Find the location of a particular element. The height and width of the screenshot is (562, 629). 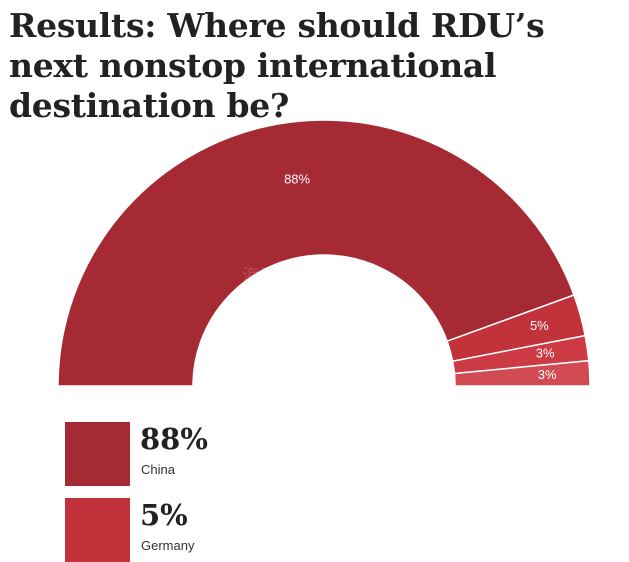

legend-label-china: China is located at coordinates (158, 469).